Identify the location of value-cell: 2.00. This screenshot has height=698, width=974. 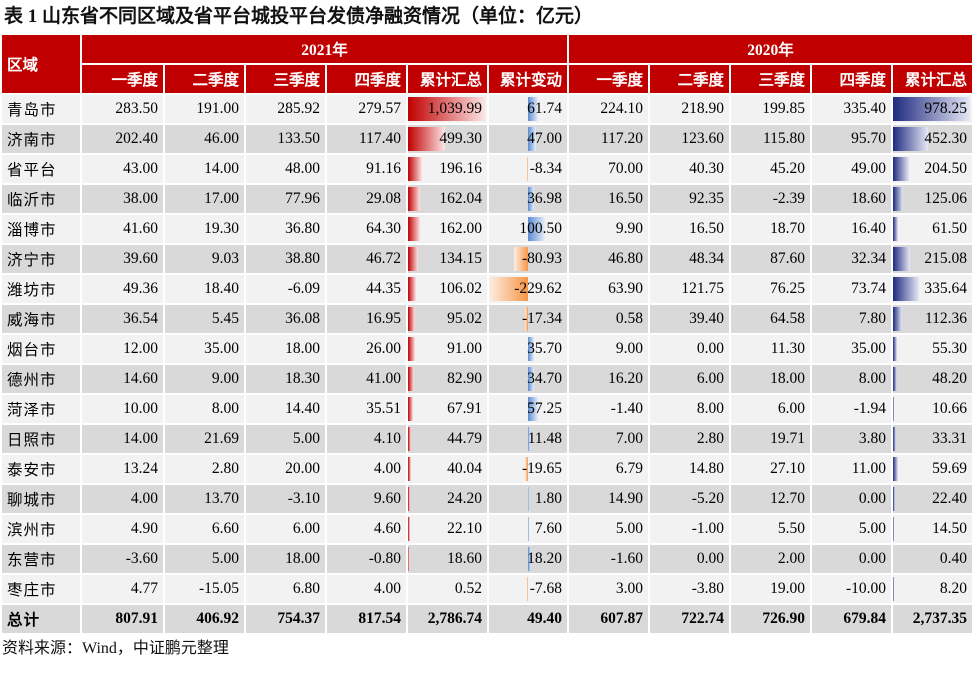
(771, 559).